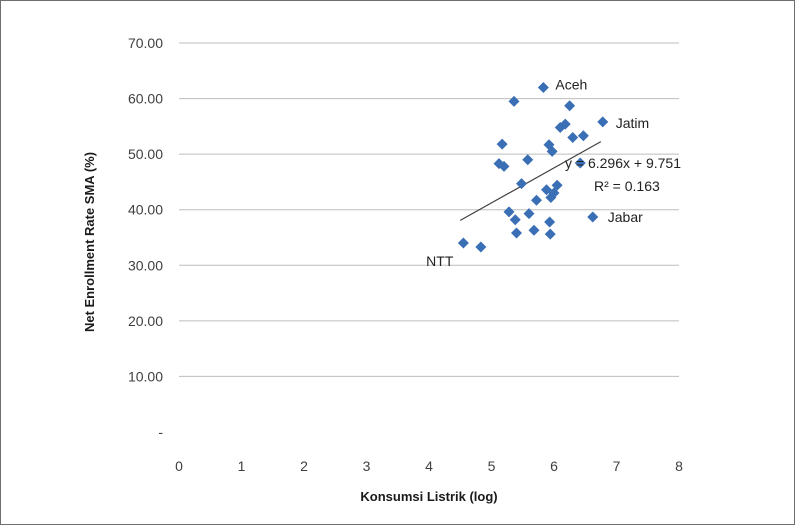 Image resolution: width=795 pixels, height=526 pixels. I want to click on r-squared-label: R² = 0.163, so click(627, 186).